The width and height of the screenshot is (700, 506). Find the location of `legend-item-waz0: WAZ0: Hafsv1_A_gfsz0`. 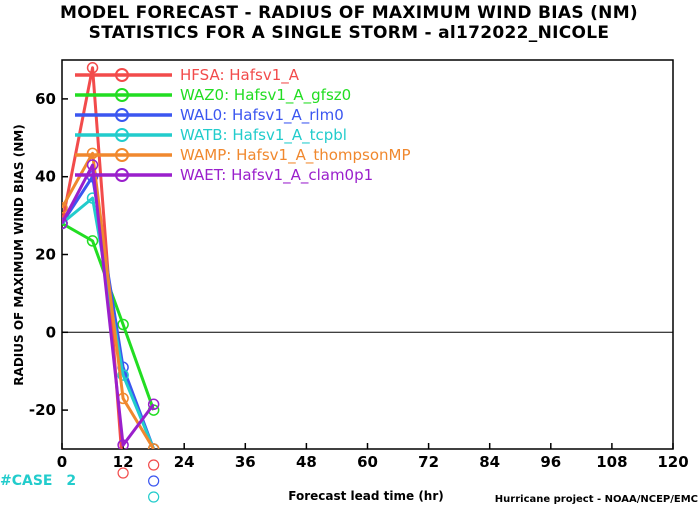

legend-item-waz0: WAZ0: Hafsv1_A_gfsz0 is located at coordinates (213, 95).